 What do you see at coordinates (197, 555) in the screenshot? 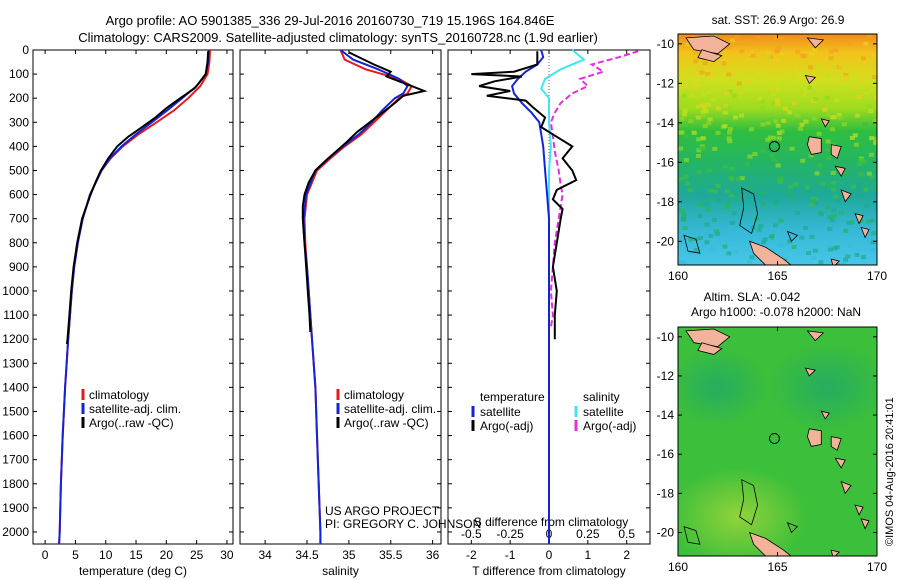
I see `x-tick-label: 25` at bounding box center [197, 555].